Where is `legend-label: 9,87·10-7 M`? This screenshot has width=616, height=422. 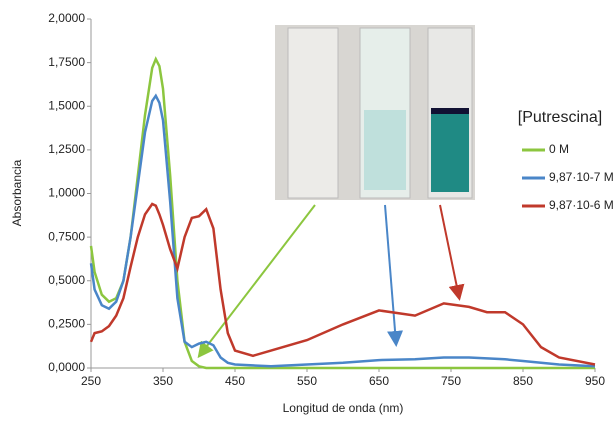 legend-label: 9,87·10-7 M is located at coordinates (581, 177).